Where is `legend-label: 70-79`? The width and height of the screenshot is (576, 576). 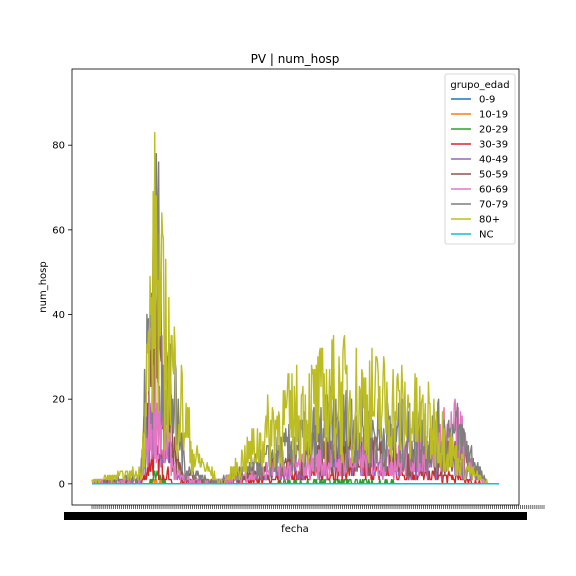
legend-label: 70-79 is located at coordinates (493, 205).